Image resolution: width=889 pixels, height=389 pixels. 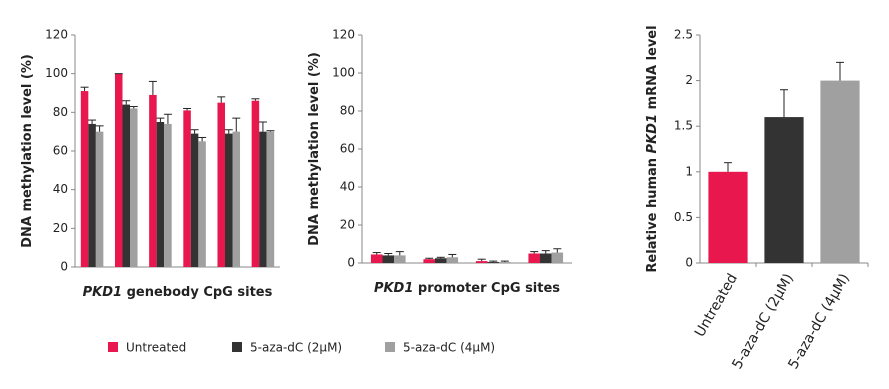 I want to click on x-tick-label: 5-aza-dC (4μM), so click(x=819, y=321).